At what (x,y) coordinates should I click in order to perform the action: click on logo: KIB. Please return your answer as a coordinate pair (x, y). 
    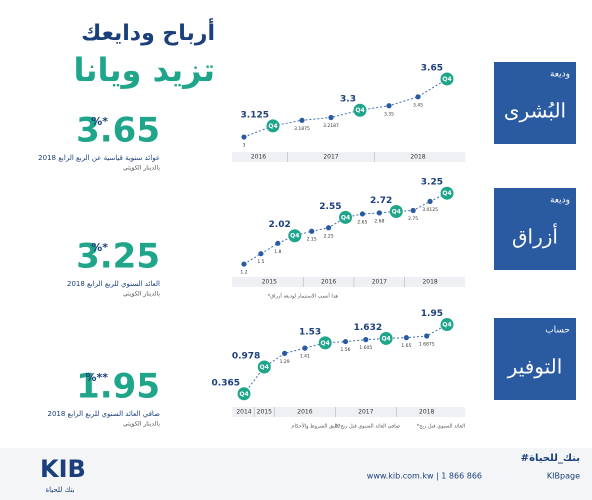
    Looking at the image, I should click on (63, 469).